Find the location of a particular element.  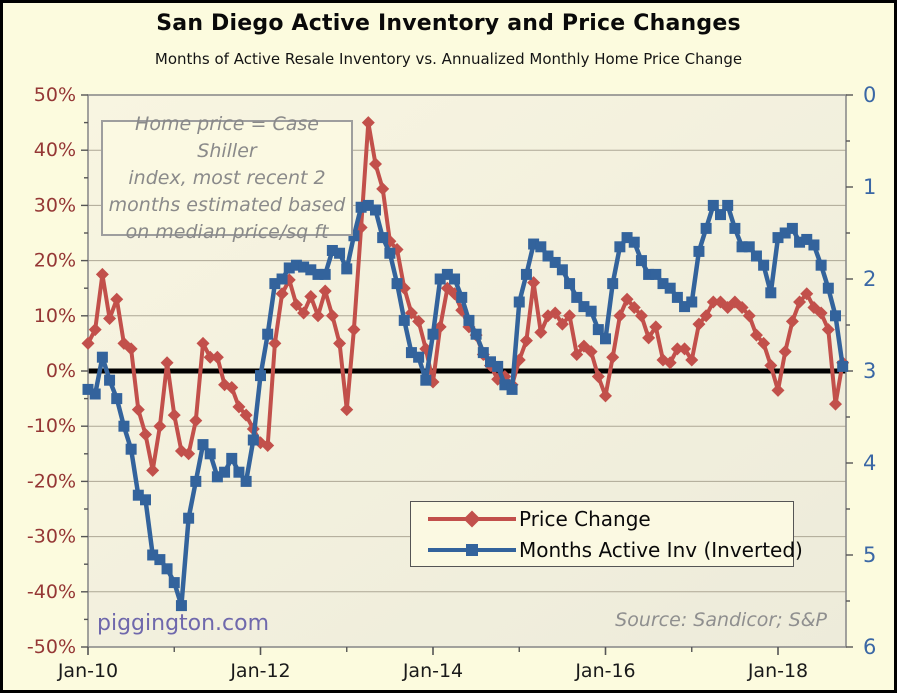

annotation-line: months estimated based is located at coordinates (227, 204).